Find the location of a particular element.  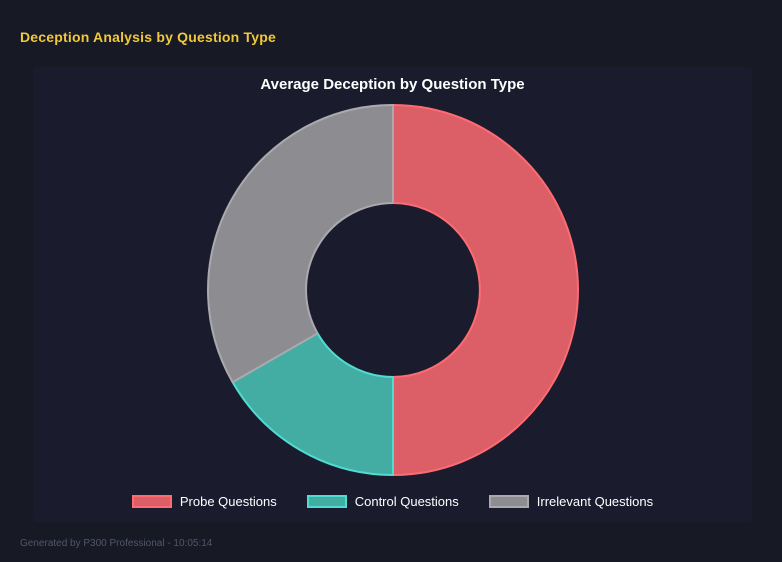

page-title: Deception Analysis by Question Type is located at coordinates (148, 37).